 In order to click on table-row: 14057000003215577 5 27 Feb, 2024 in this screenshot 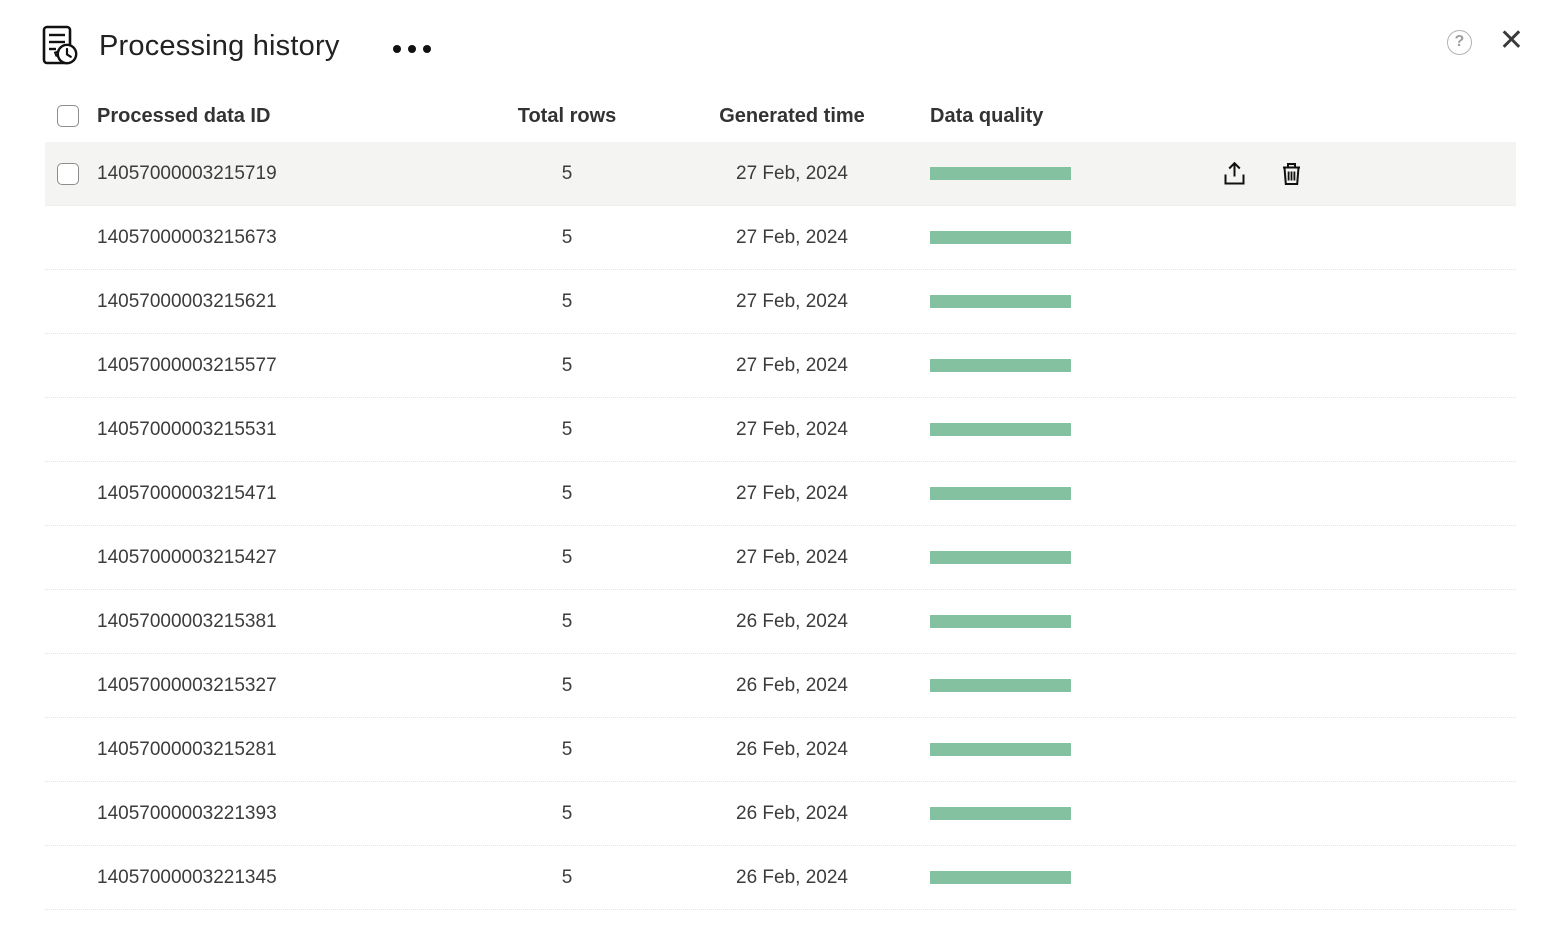, I will do `click(780, 366)`.